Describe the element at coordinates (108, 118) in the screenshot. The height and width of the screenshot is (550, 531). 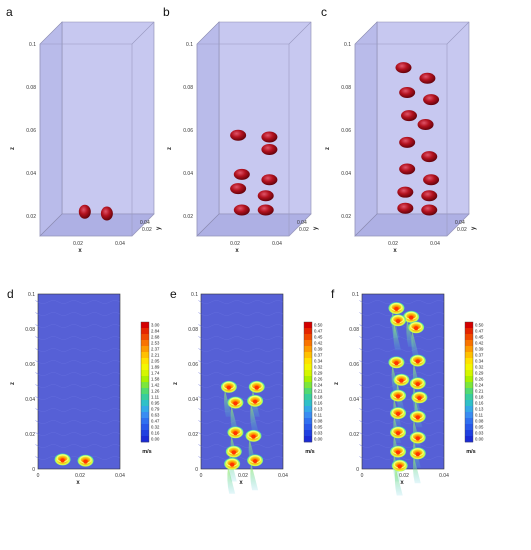
I see `box-back-face` at that location.